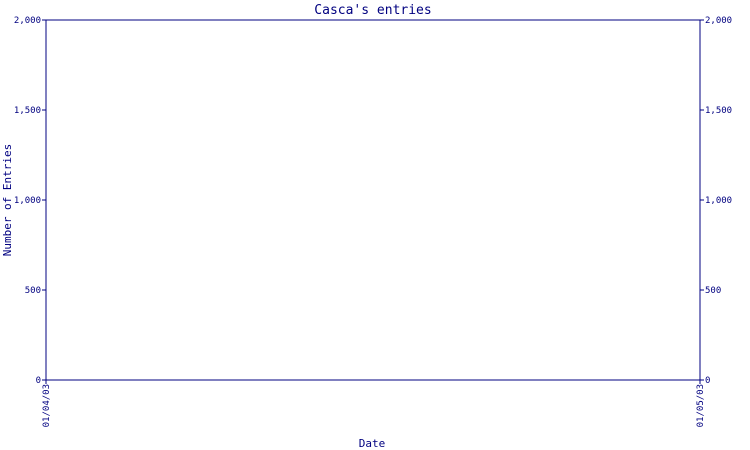  What do you see at coordinates (27, 21) in the screenshot?
I see `y-tick-label-left: 2,000` at bounding box center [27, 21].